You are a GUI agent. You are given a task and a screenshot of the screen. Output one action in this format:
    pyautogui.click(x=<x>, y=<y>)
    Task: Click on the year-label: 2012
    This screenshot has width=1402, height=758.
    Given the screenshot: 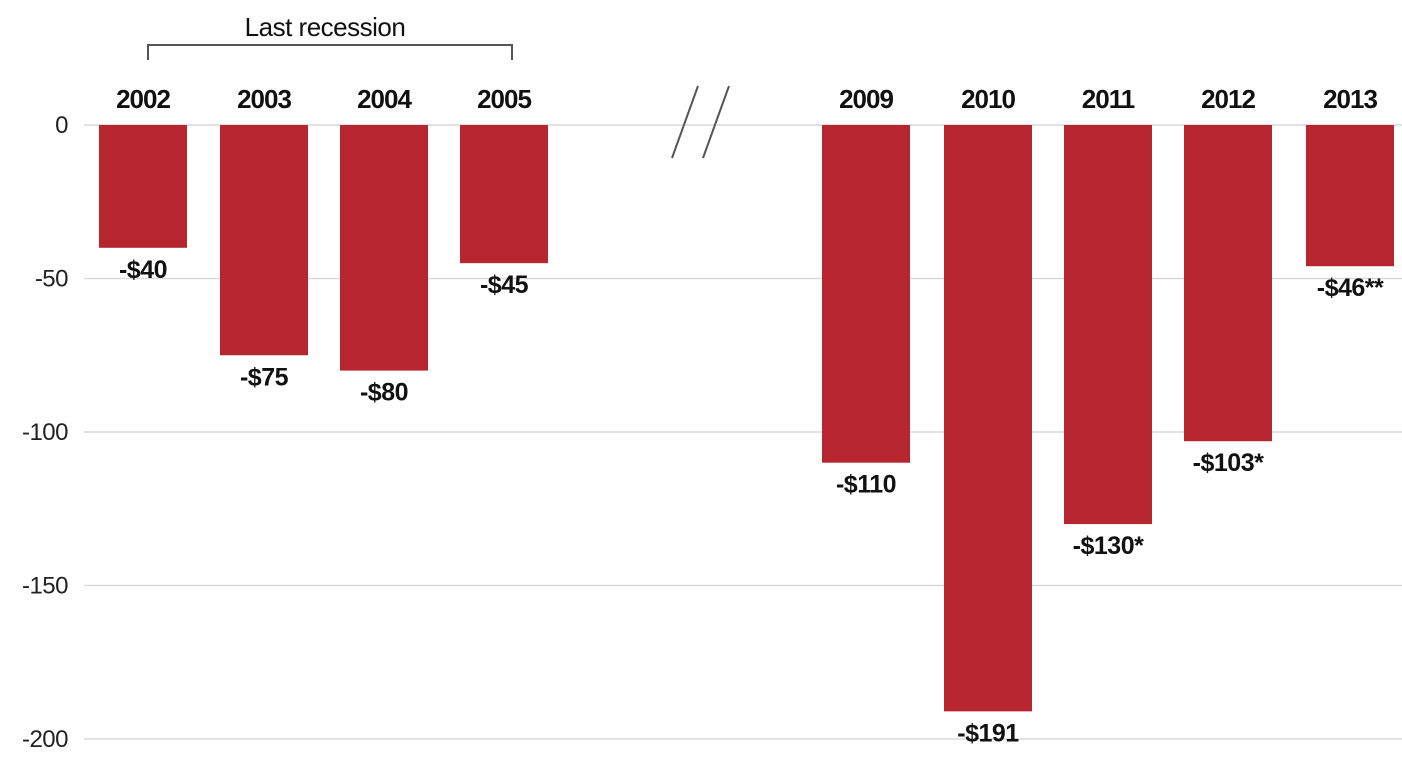 What is the action you would take?
    pyautogui.click(x=1228, y=99)
    